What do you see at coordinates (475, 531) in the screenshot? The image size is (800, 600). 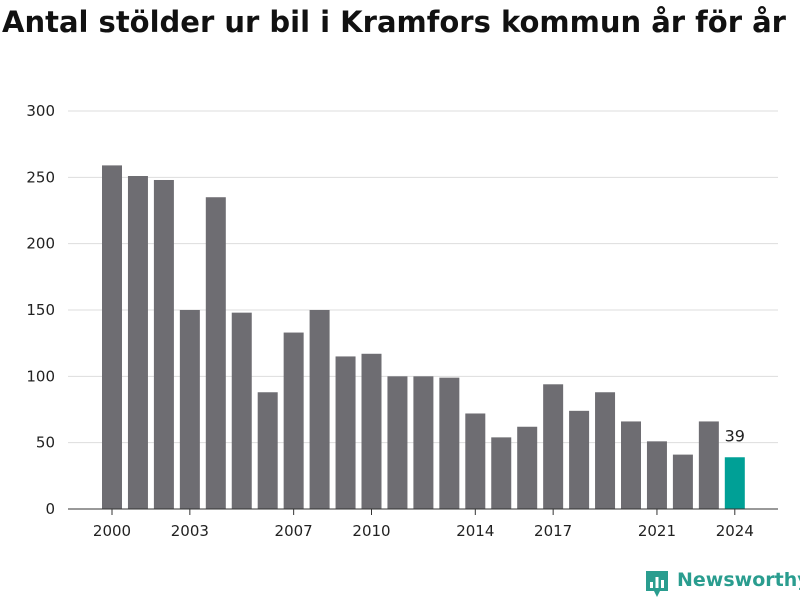 I see `x-tick-label: 2014` at bounding box center [475, 531].